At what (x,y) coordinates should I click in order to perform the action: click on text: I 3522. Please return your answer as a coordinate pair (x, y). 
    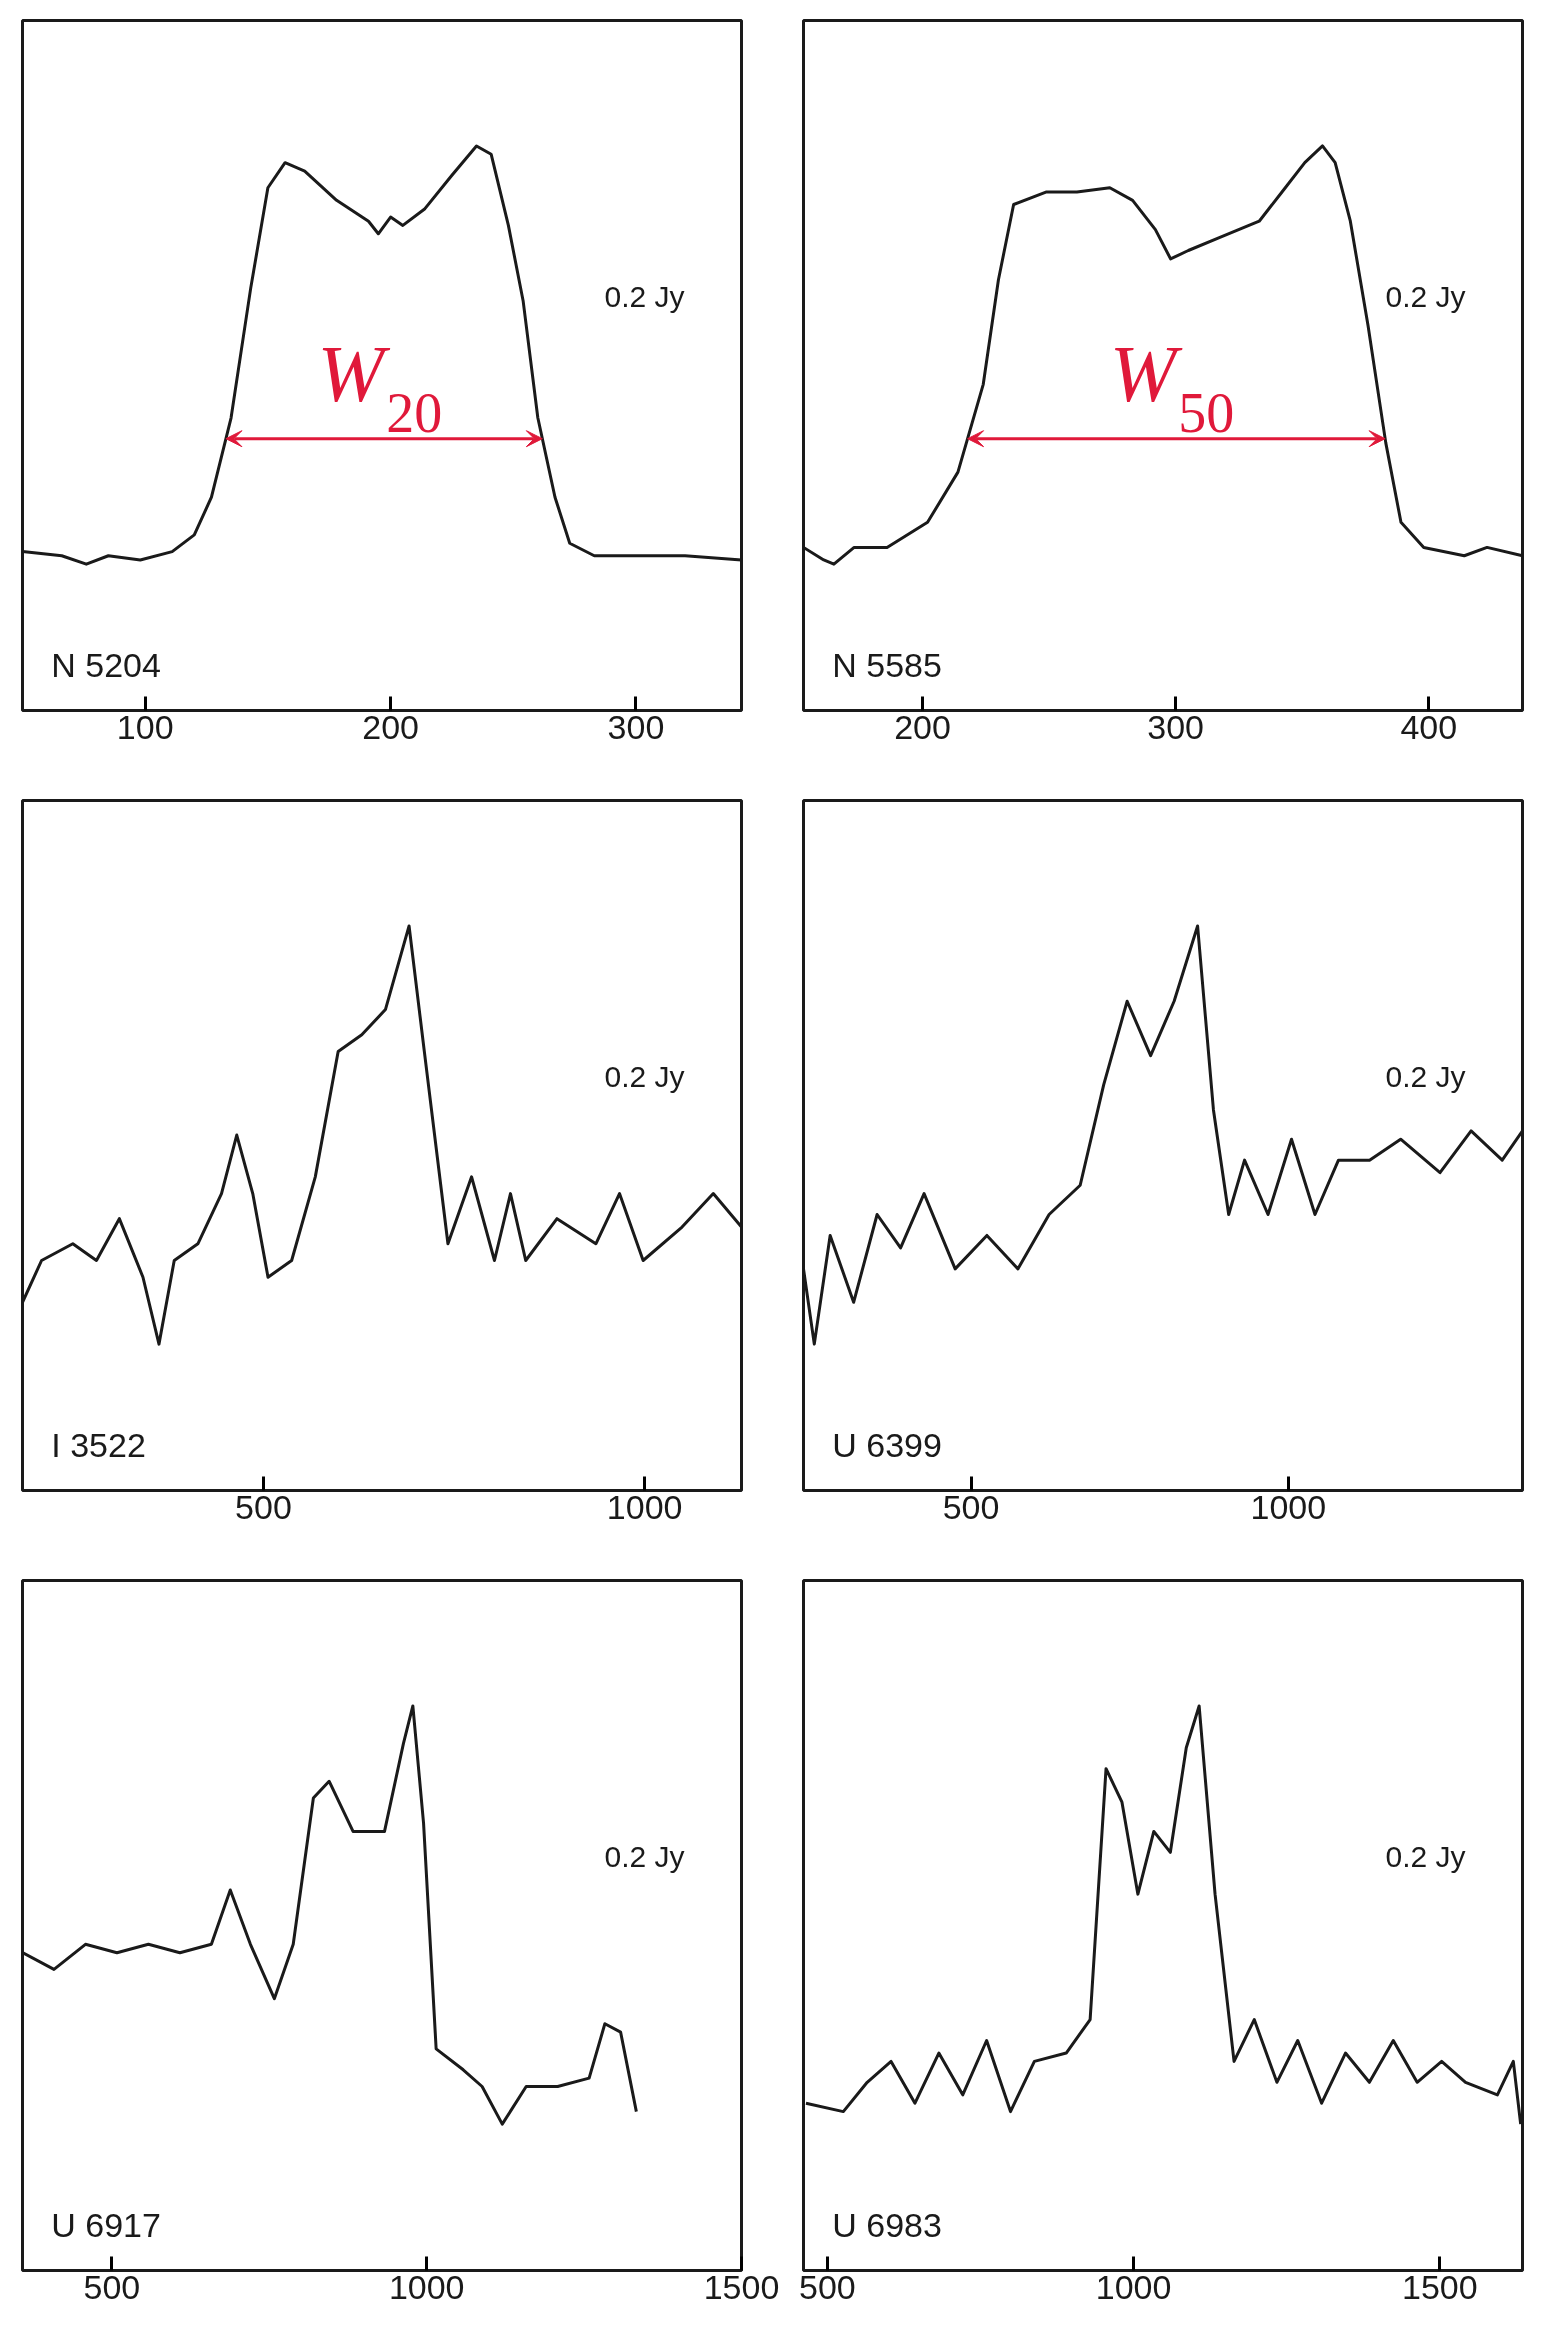
    Looking at the image, I should click on (98, 1444).